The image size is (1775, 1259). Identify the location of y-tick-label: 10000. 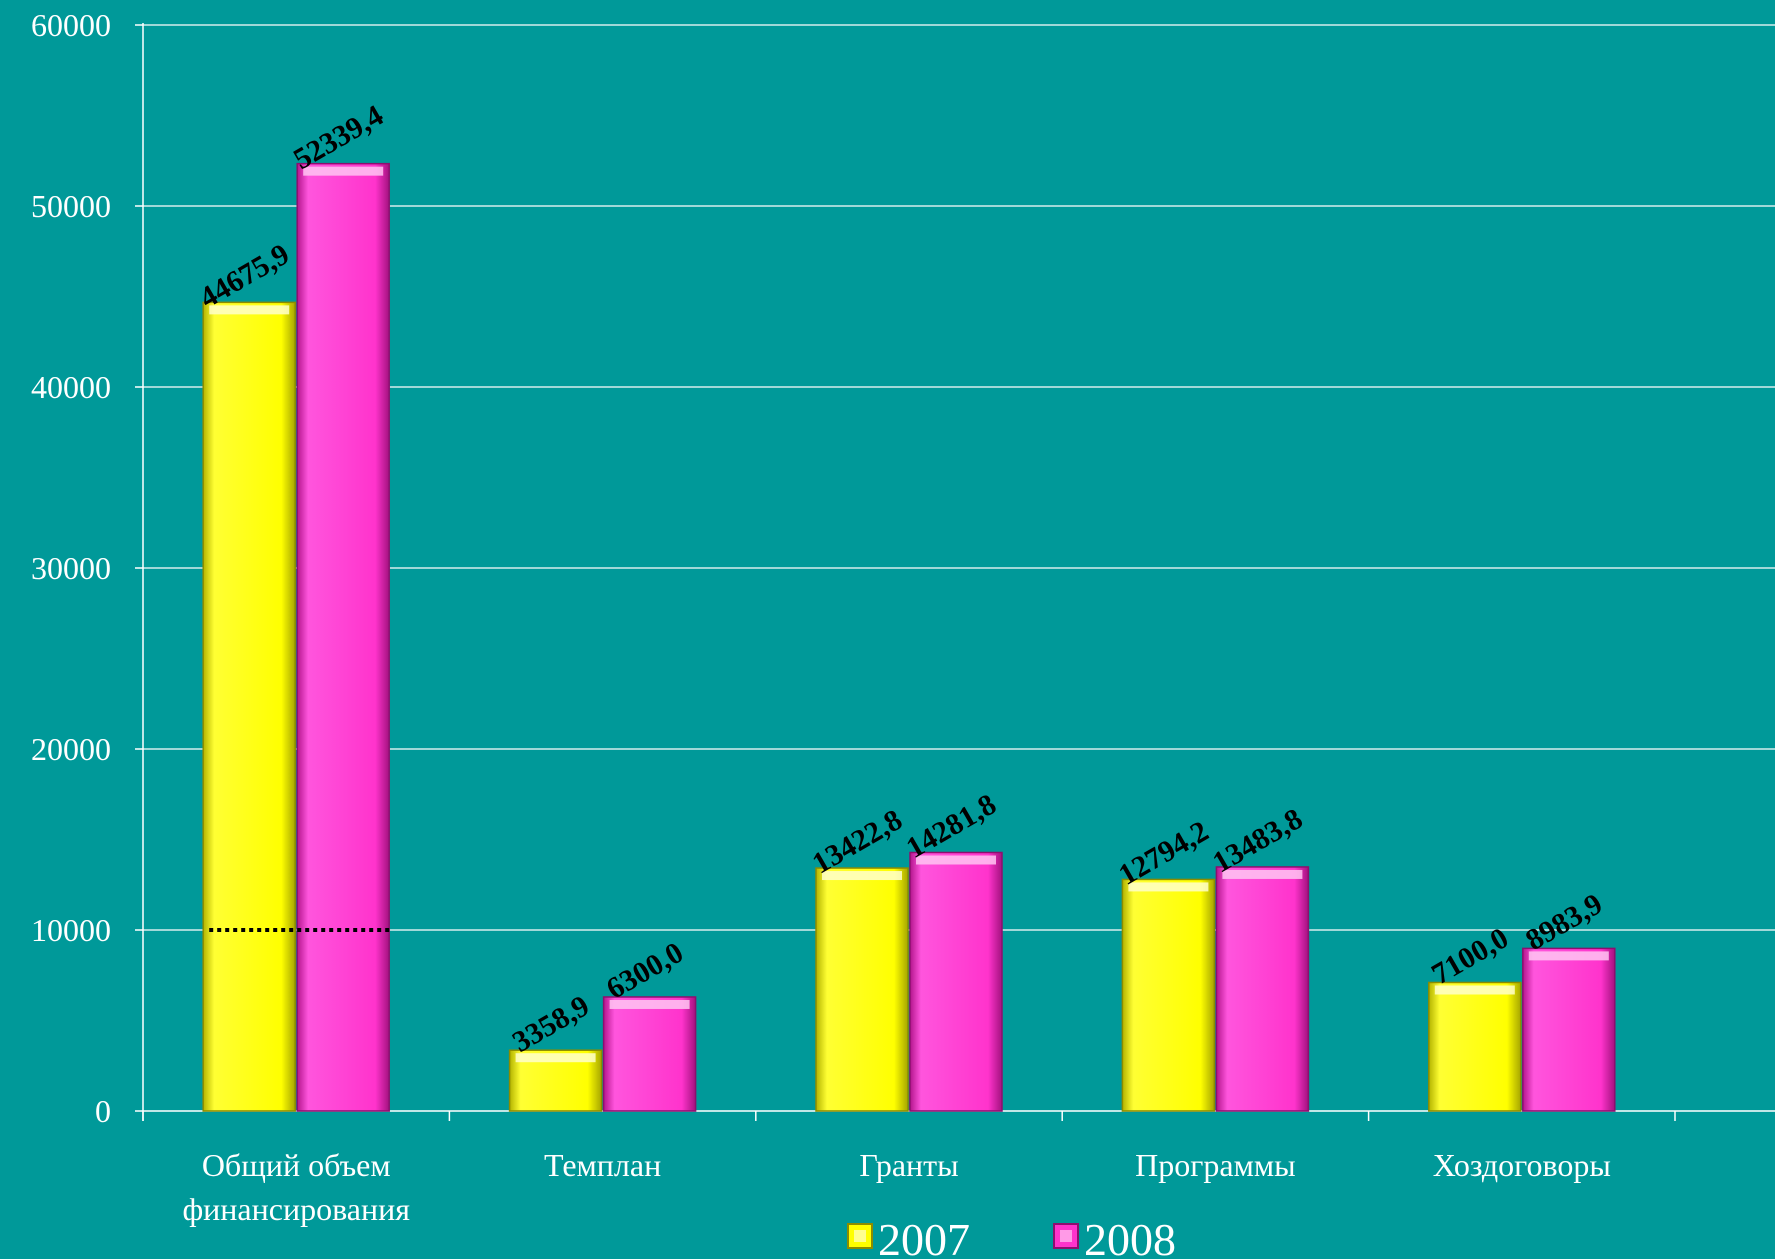
(71, 930).